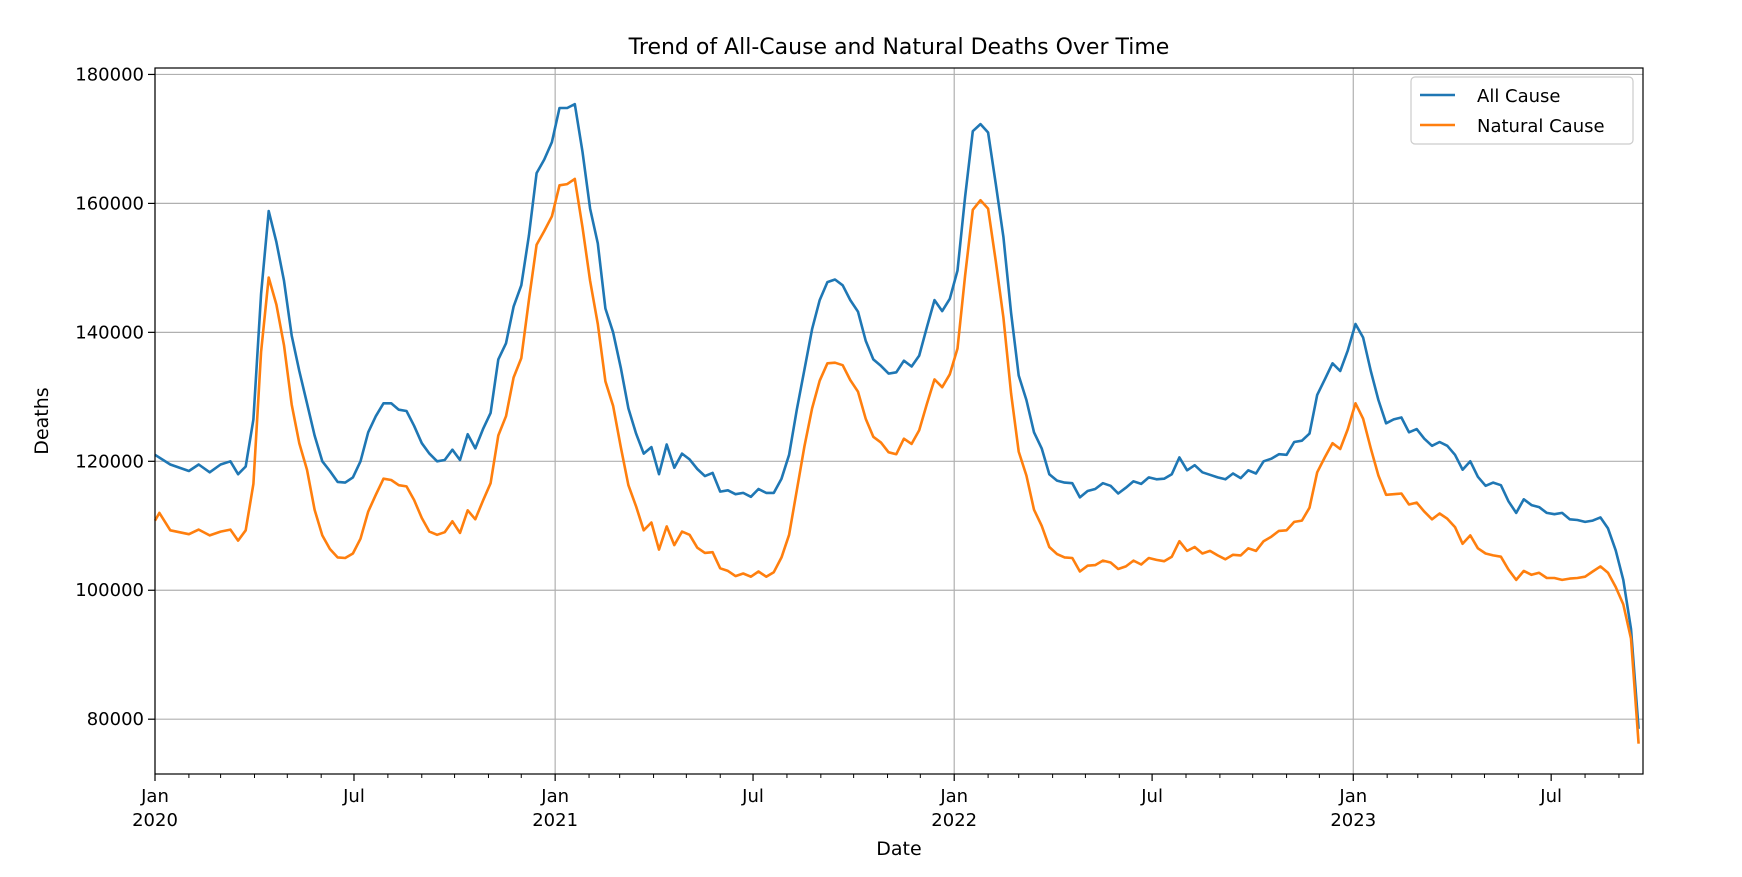  What do you see at coordinates (109, 461) in the screenshot?
I see `y-tick-label: 120000` at bounding box center [109, 461].